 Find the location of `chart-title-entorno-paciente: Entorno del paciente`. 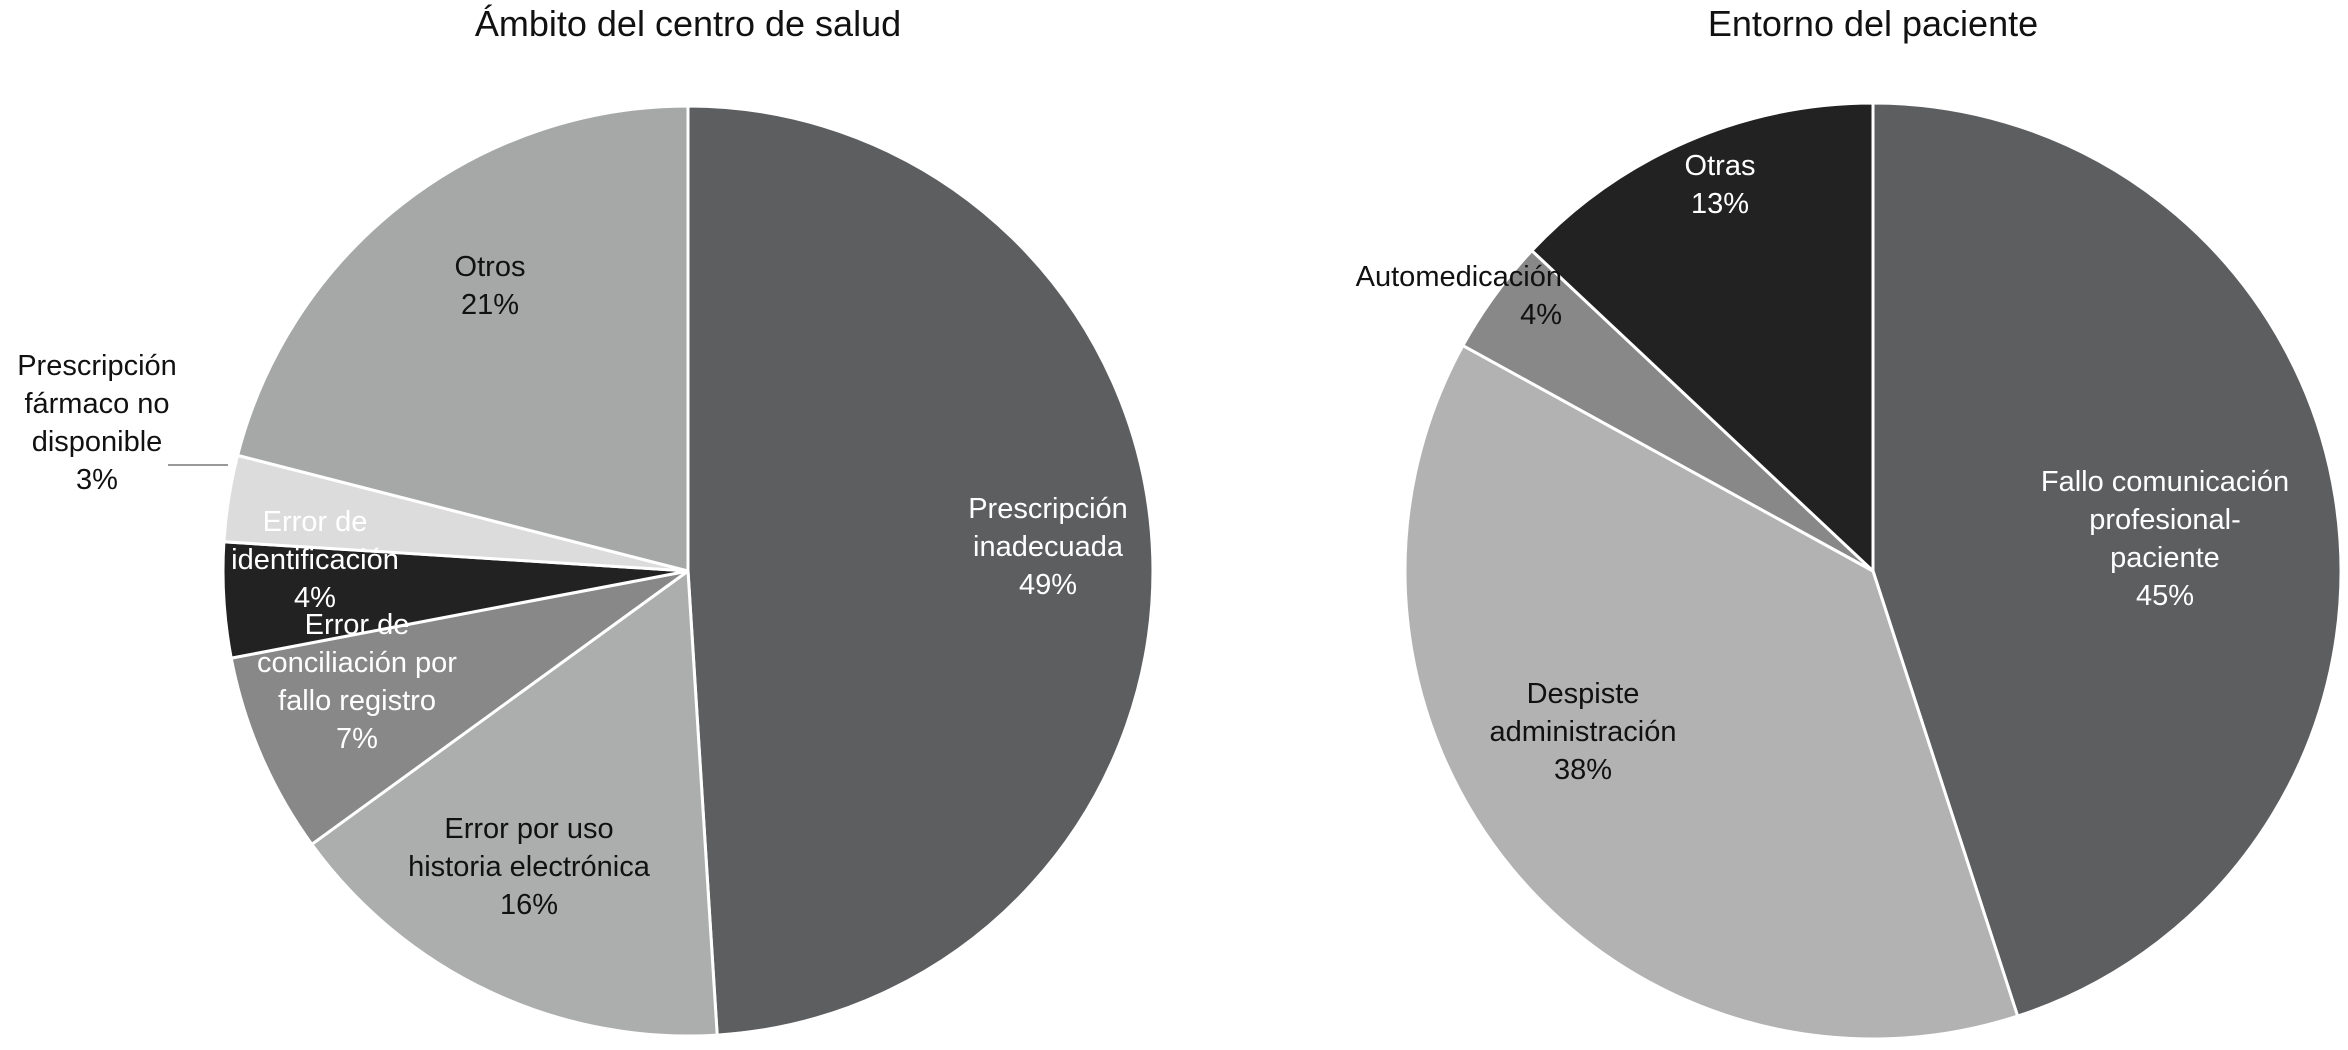

chart-title-entorno-paciente: Entorno del paciente is located at coordinates (1873, 23).